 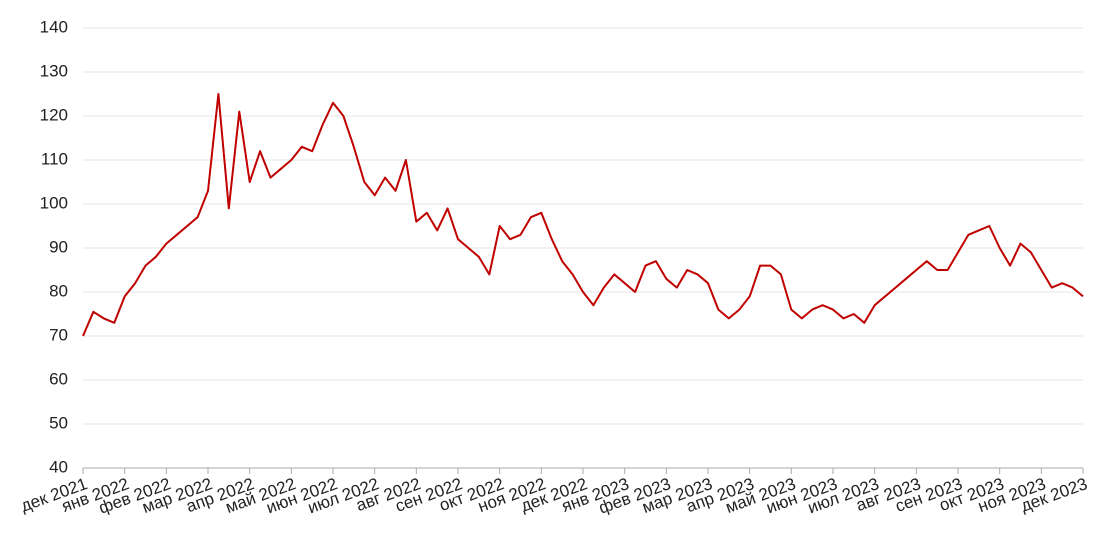 What do you see at coordinates (58, 246) in the screenshot?
I see `y-tick-label: 90` at bounding box center [58, 246].